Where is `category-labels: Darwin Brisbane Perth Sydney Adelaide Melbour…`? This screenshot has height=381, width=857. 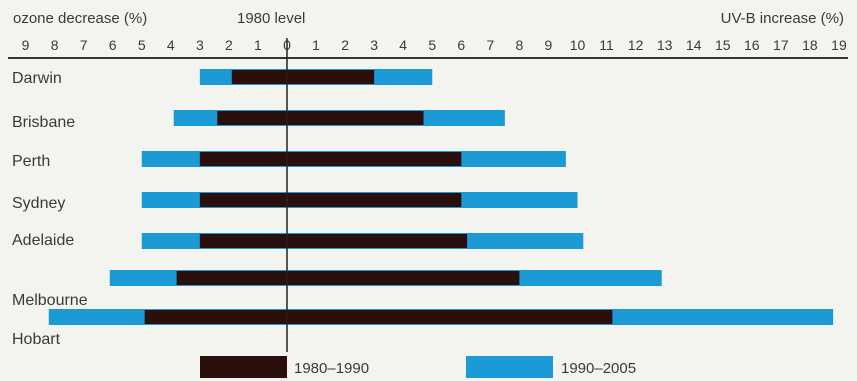
category-labels: Darwin Brisbane Perth Sydney Adelaide Melbour… is located at coordinates (50, 209).